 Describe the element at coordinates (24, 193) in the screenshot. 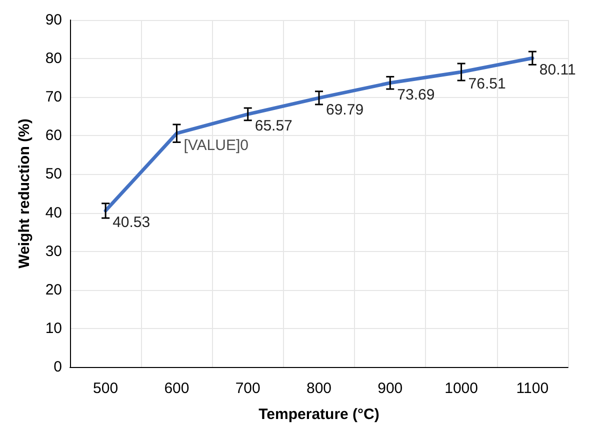

I see `y-axis-title: Weight reduction (%)` at that location.